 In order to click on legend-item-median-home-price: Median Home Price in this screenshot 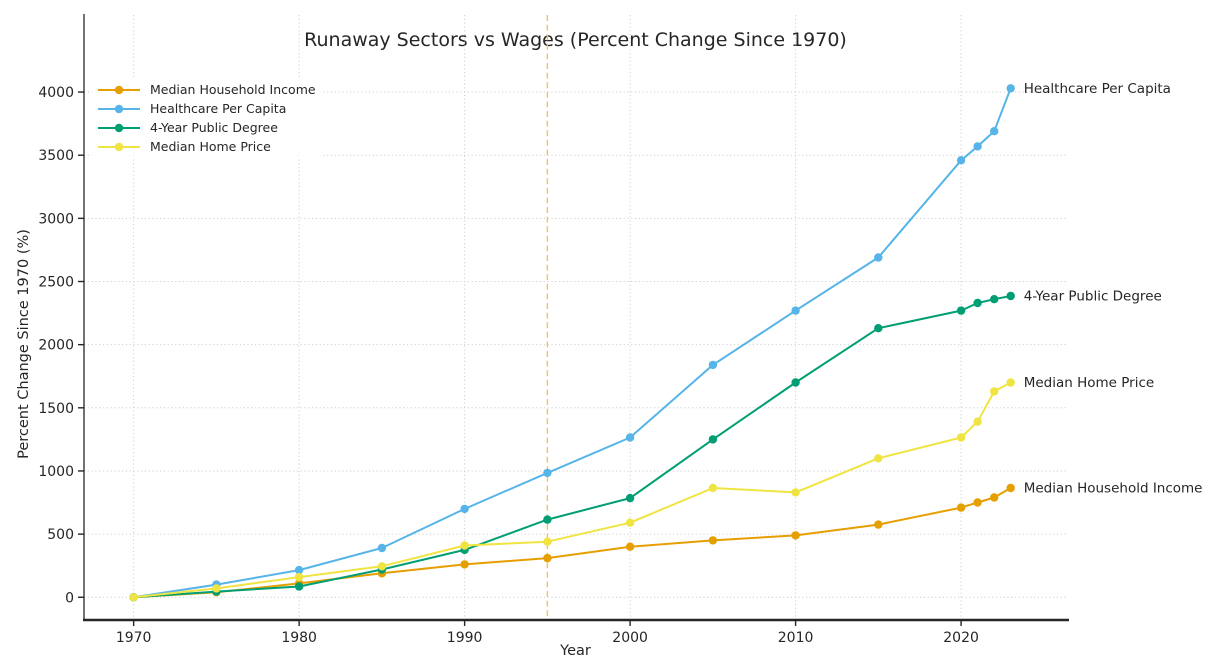, I will do `click(206, 146)`.